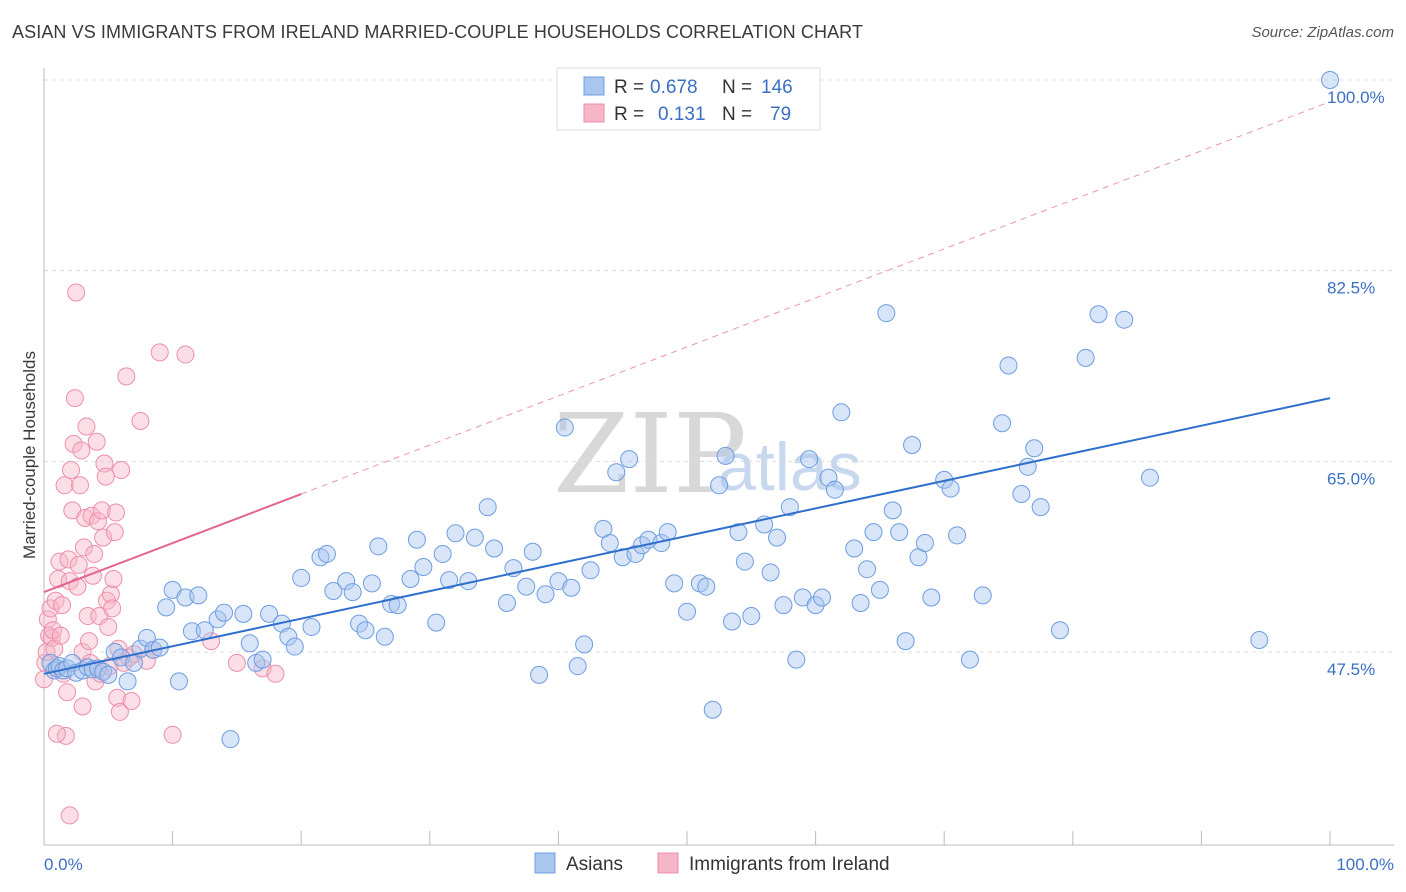  I want to click on legend-bottom-label-asians: Asians, so click(594, 864).